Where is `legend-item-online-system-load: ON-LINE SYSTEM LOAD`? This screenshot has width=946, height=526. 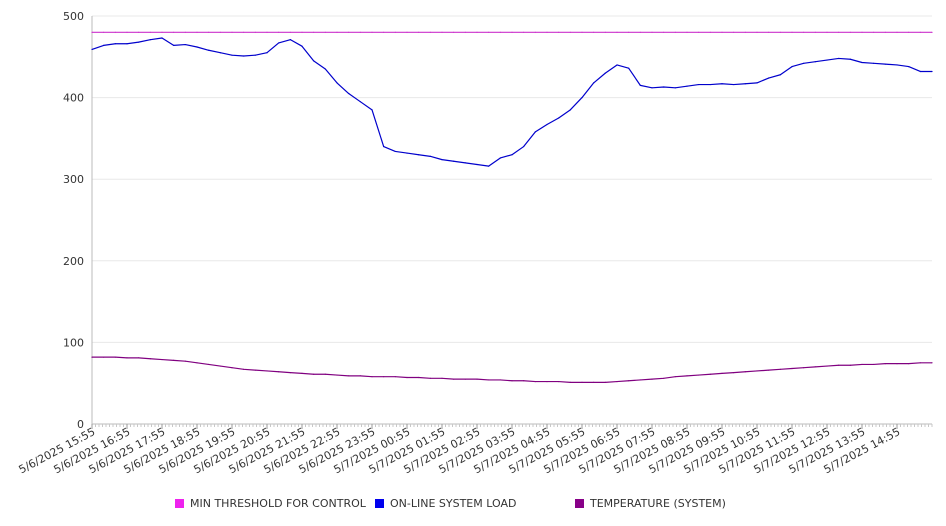
legend-item-online-system-load: ON-LINE SYSTEM LOAD is located at coordinates (445, 503).